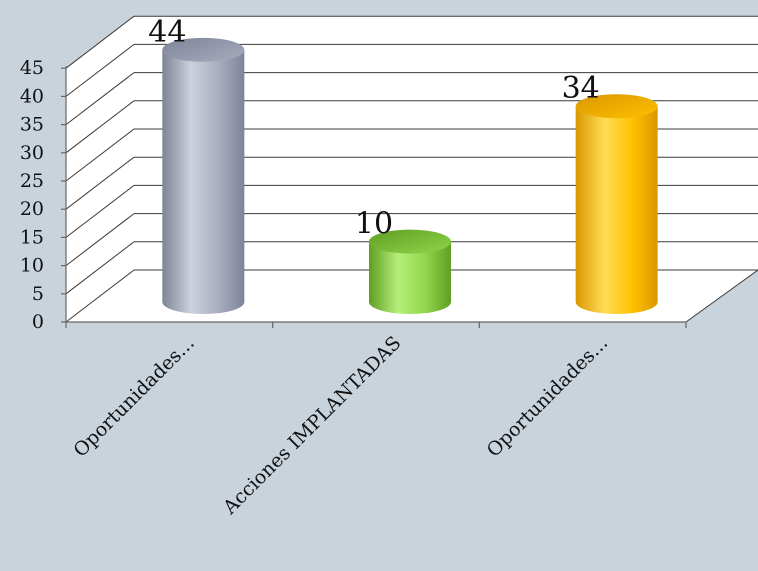 Image resolution: width=758 pixels, height=571 pixels. What do you see at coordinates (38, 322) in the screenshot?
I see `y-tick-label: 0` at bounding box center [38, 322].